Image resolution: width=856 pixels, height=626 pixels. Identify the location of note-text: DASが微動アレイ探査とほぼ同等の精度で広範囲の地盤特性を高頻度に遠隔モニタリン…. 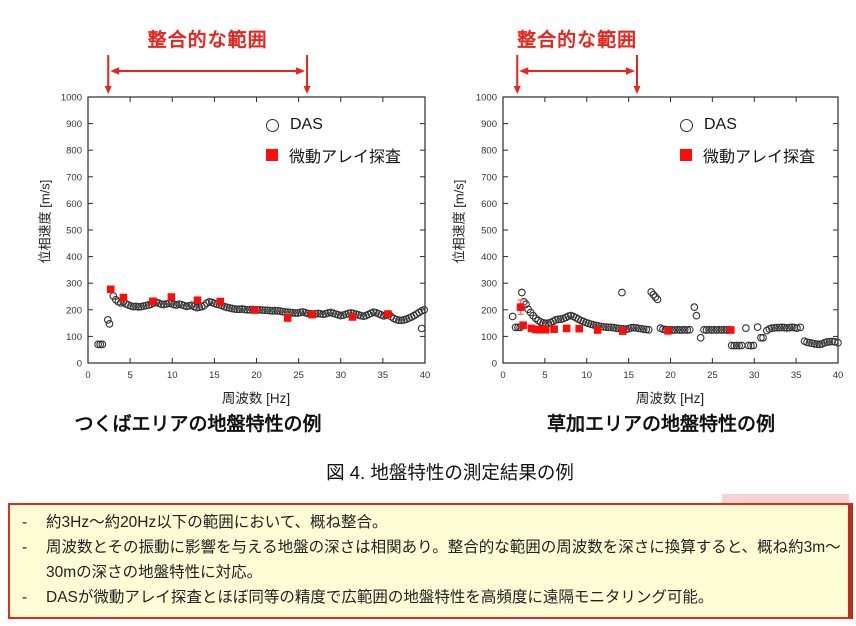
(380, 597).